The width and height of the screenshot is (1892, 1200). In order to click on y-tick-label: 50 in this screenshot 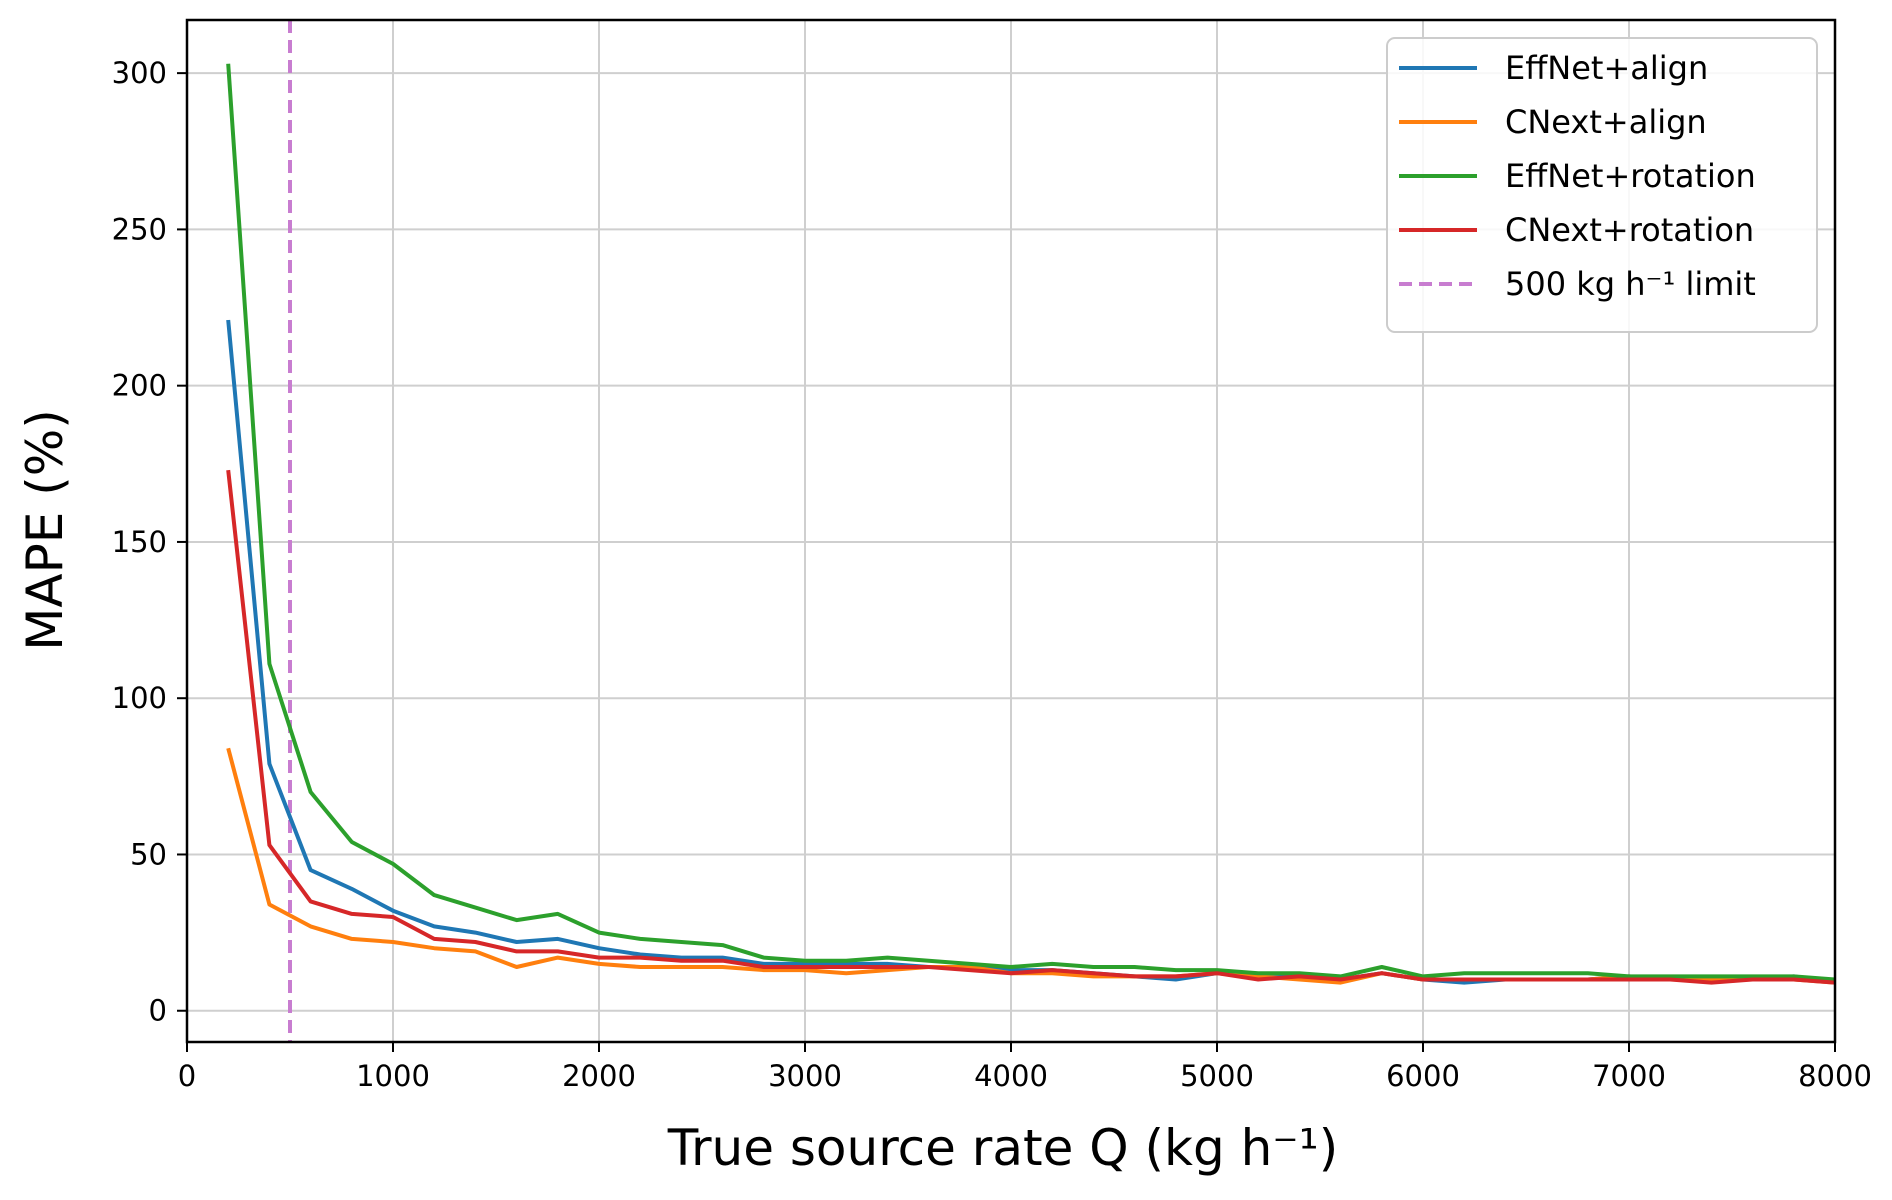, I will do `click(148, 854)`.